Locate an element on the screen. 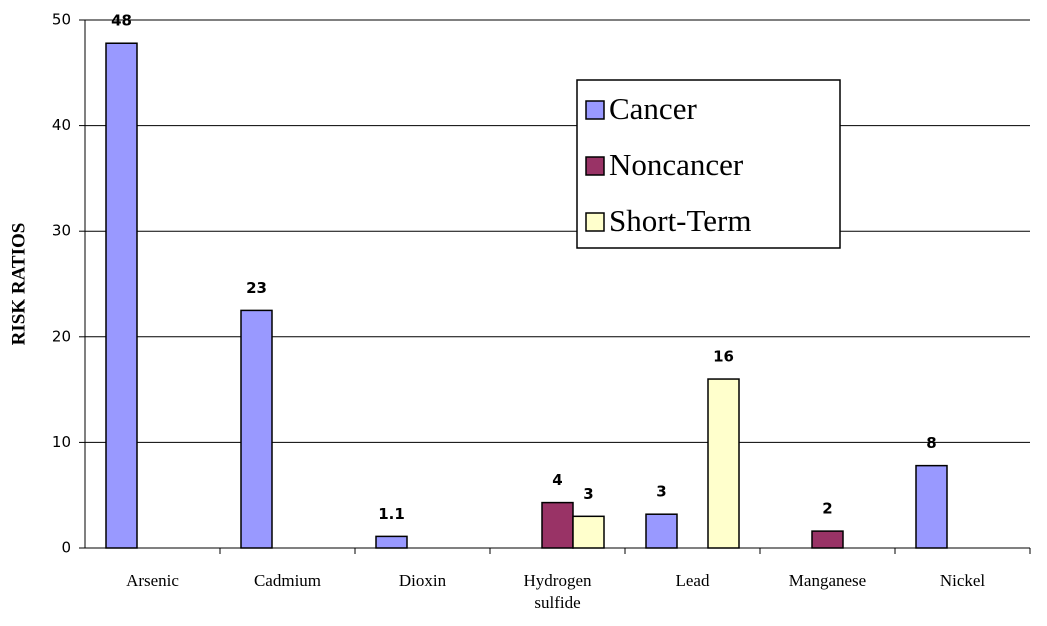  x-tick-label: Nickel is located at coordinates (962, 580).